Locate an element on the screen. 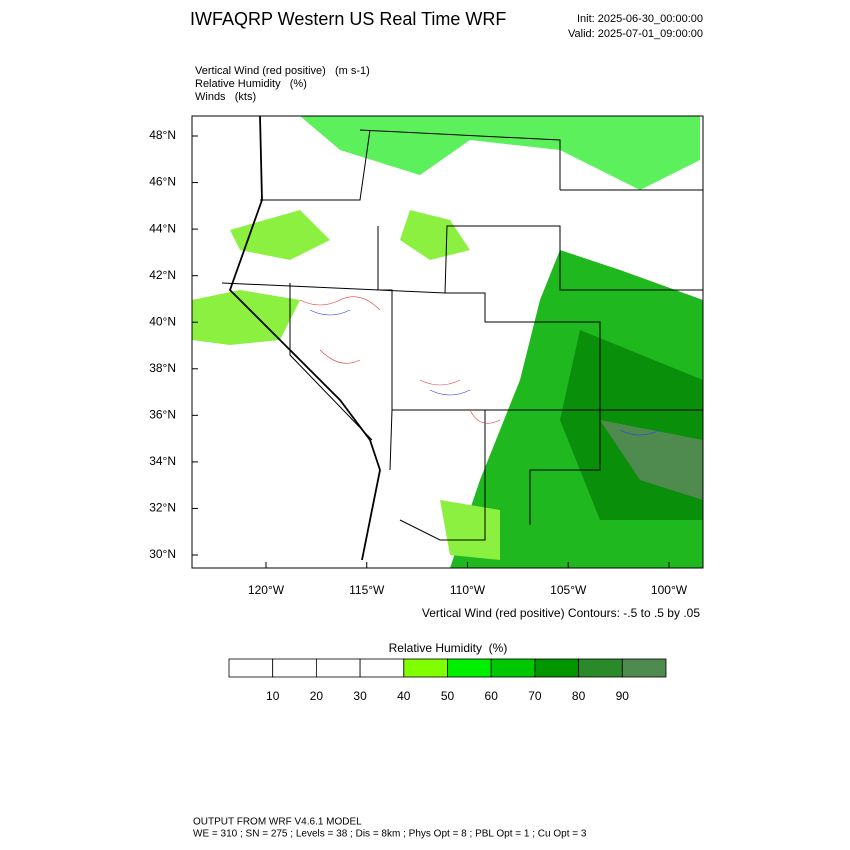 This screenshot has height=850, width=850. lat-label: 38°N is located at coordinates (162, 368).